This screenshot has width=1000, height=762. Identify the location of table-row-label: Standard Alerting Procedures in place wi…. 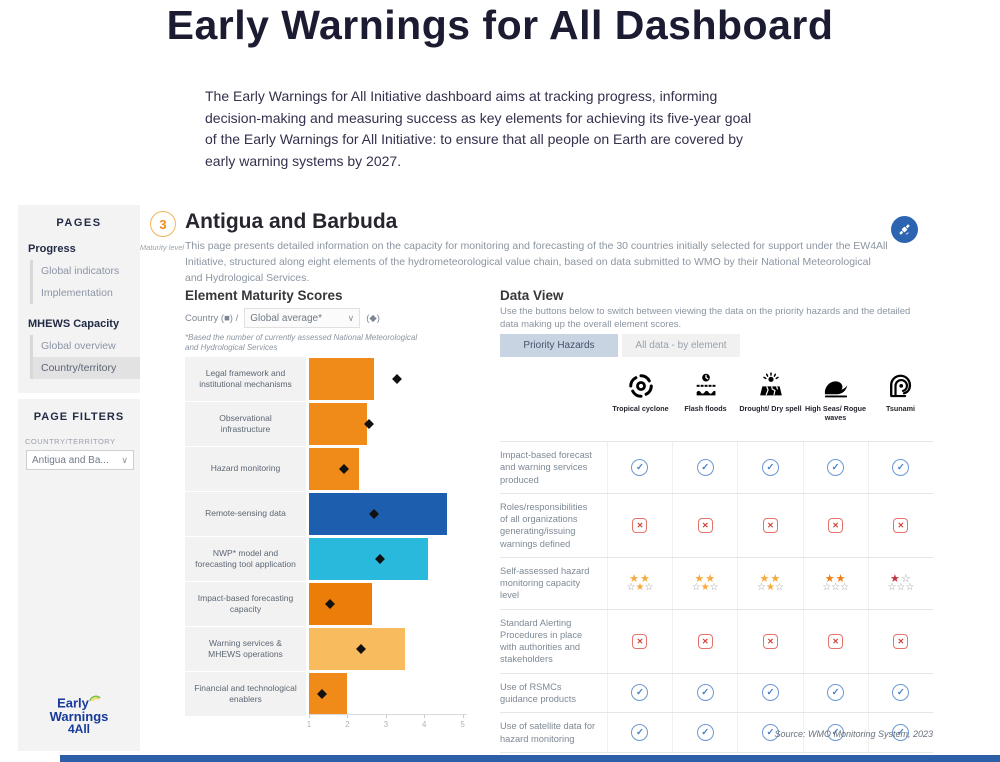
(541, 641).